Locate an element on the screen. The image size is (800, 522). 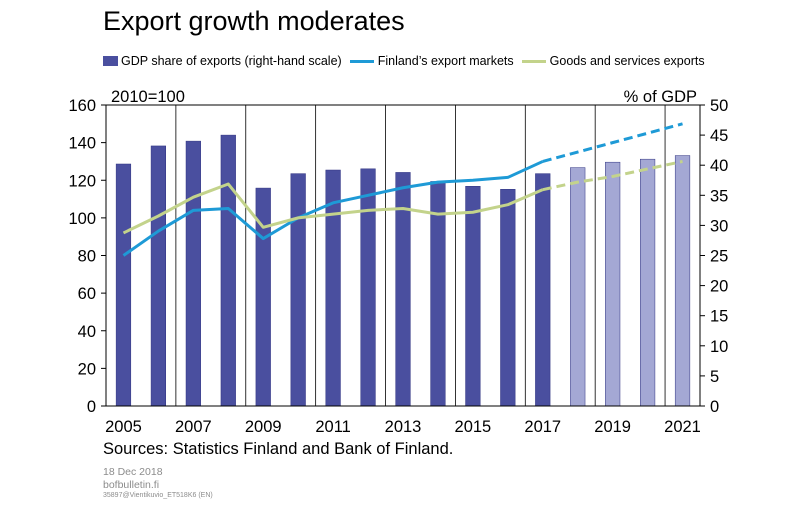
x-axis-tick-label: 2015 is located at coordinates (473, 427).